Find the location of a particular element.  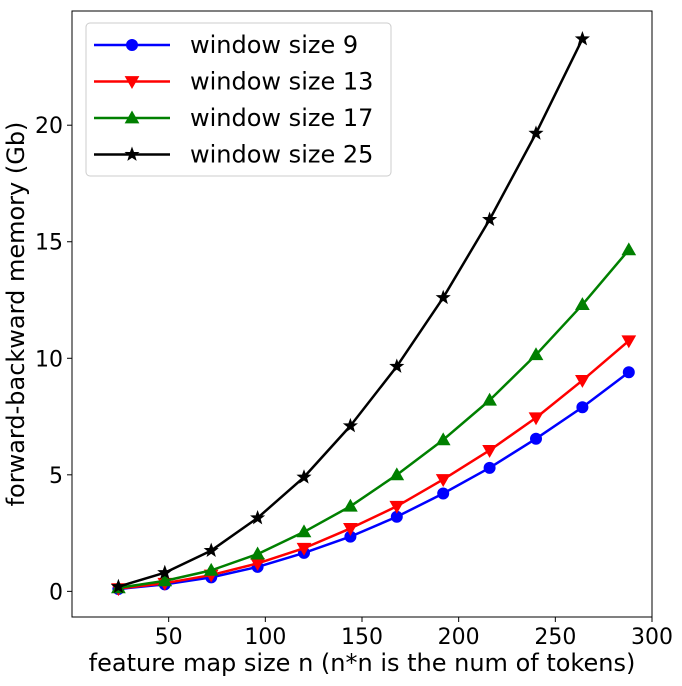

legend-item: window size 25 is located at coordinates (233, 155).